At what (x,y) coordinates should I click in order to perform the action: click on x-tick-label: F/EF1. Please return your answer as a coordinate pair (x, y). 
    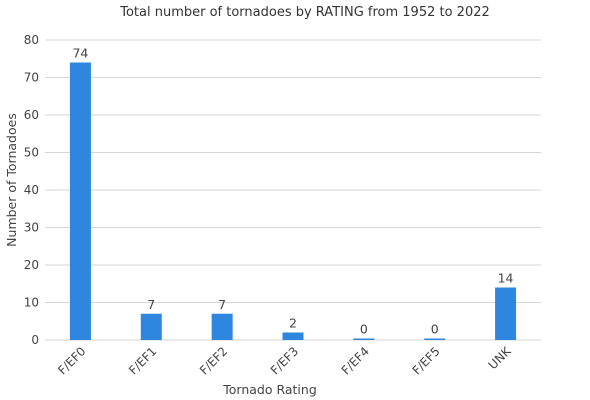
    Looking at the image, I should click on (142, 360).